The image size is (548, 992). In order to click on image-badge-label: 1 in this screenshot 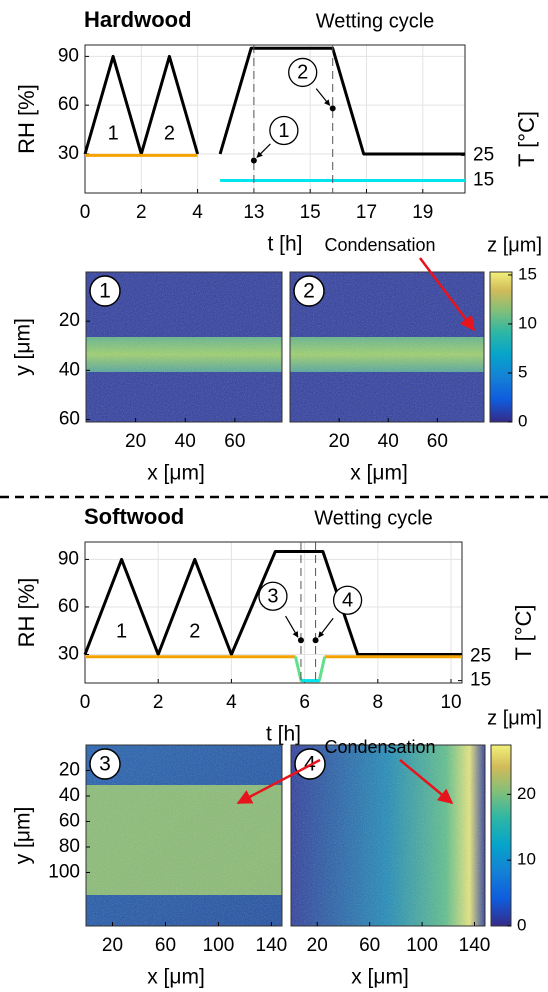, I will do `click(105, 291)`.